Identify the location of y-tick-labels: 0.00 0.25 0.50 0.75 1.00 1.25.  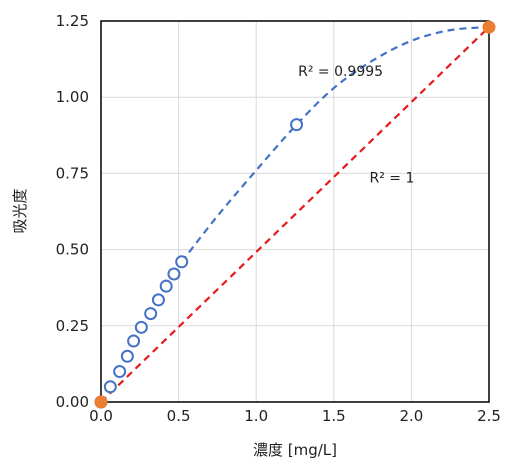
(72, 211).